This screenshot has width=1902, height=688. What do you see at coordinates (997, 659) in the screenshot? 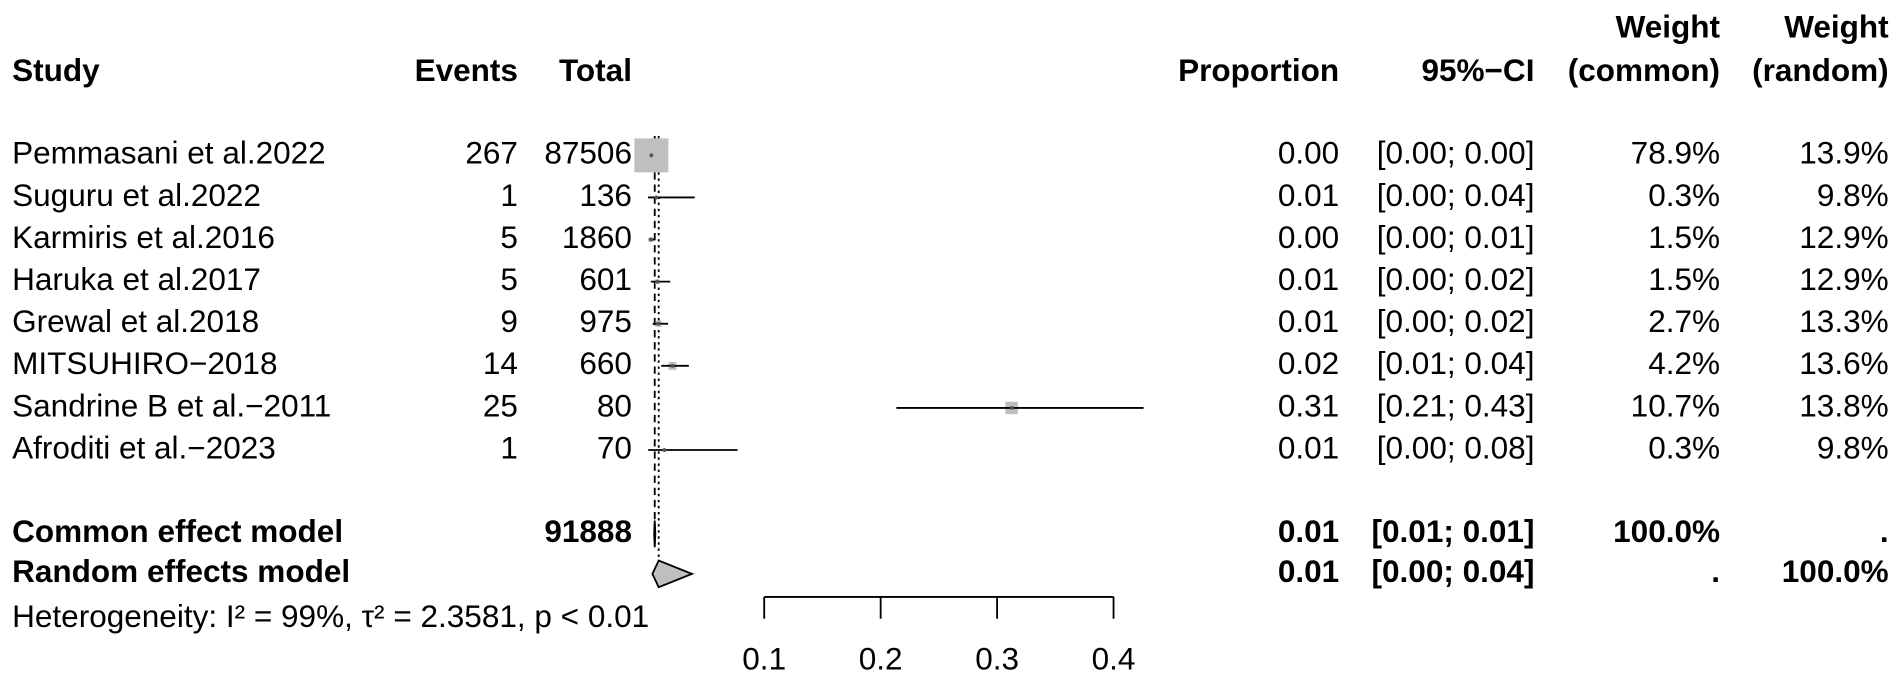
I see `x-tick-label: 0.3` at bounding box center [997, 659].